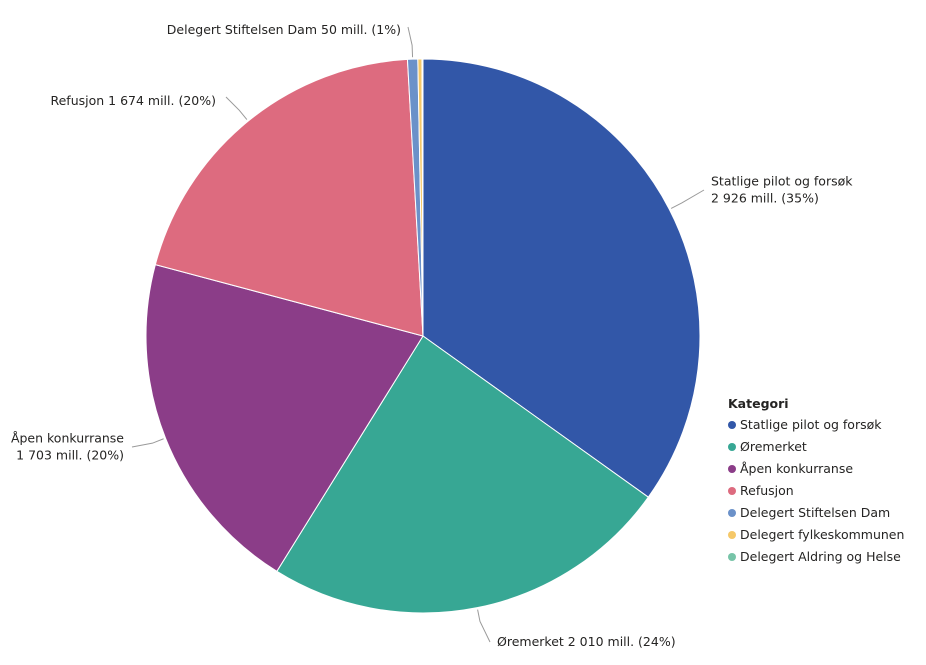  What do you see at coordinates (820, 556) in the screenshot?
I see `legend-label: Delegert Aldring og Helse` at bounding box center [820, 556].